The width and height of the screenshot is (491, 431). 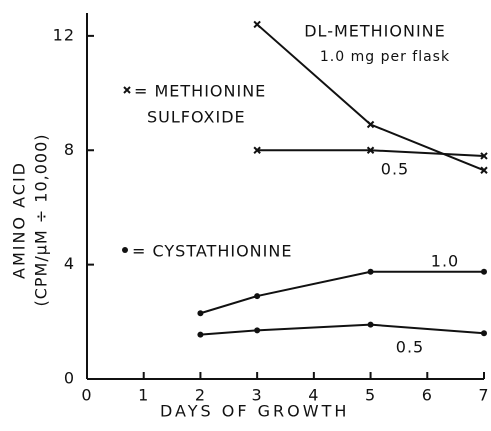 I want to click on x-tick-label: 1, so click(x=143, y=395).